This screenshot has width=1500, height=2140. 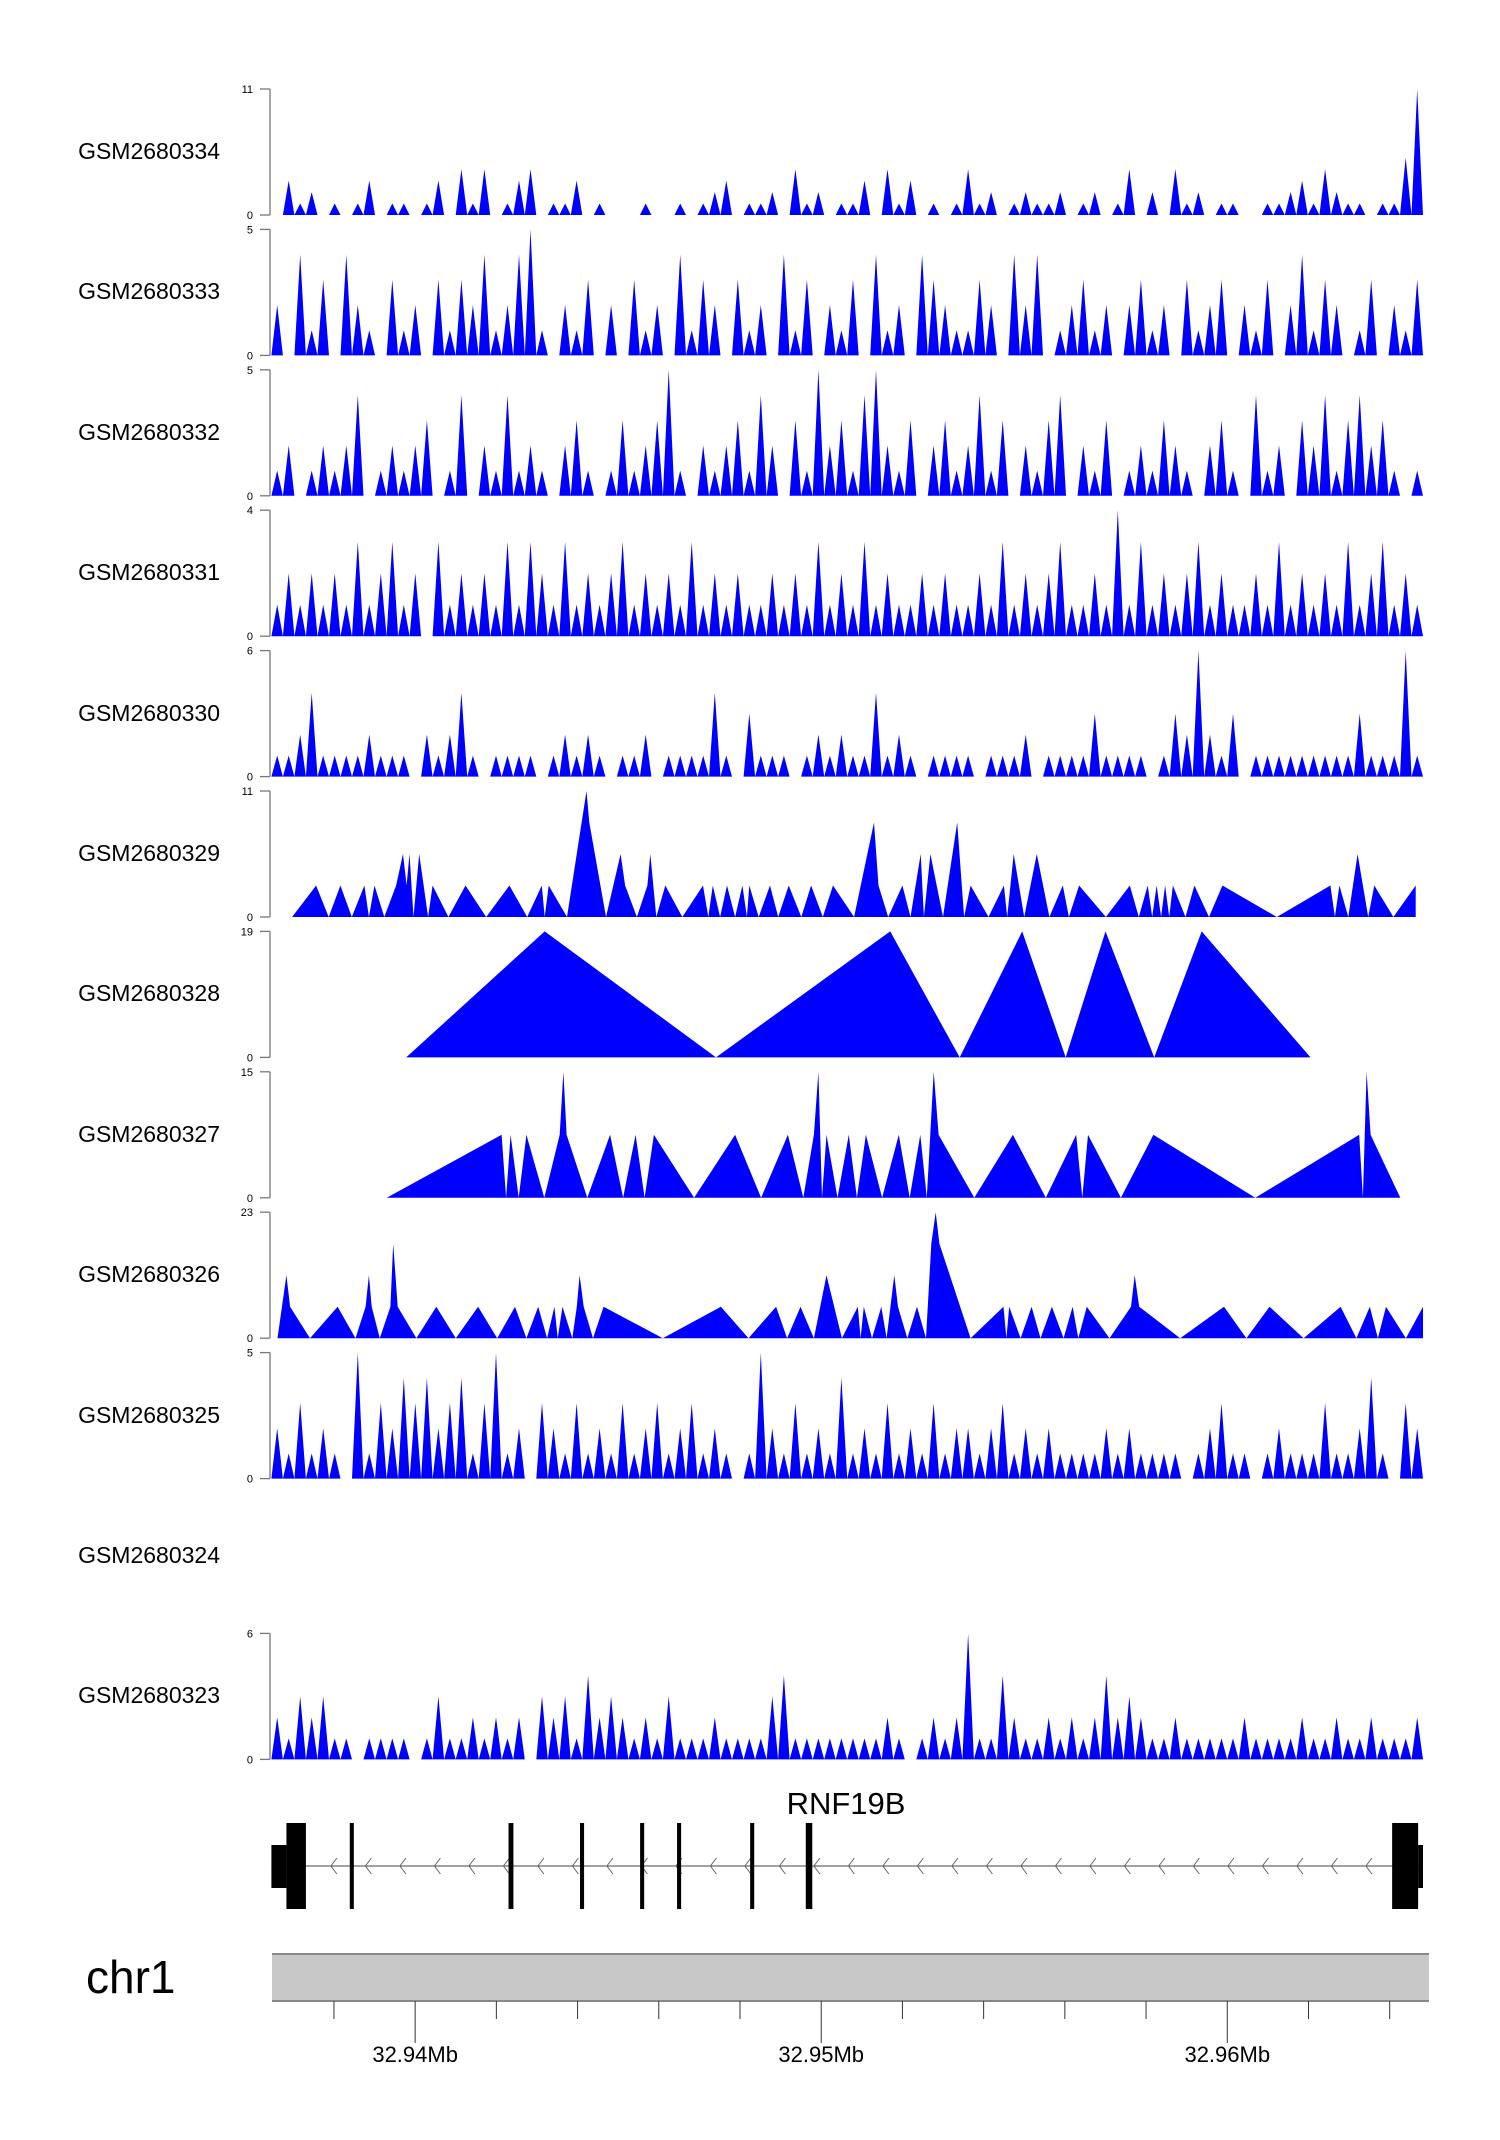 I want to click on track-label: GSM2680334, so click(x=149, y=151).